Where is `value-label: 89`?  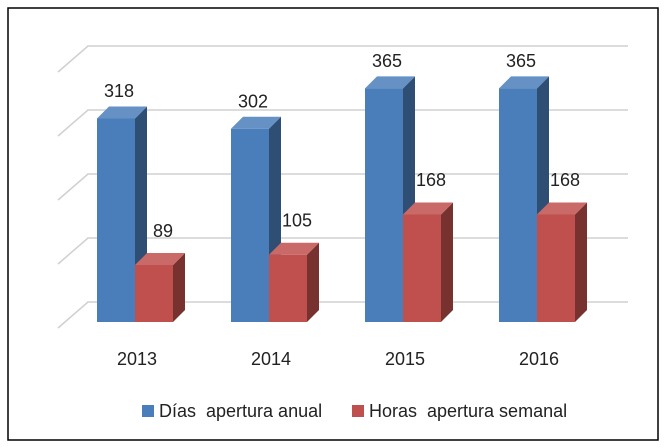 value-label: 89 is located at coordinates (163, 231).